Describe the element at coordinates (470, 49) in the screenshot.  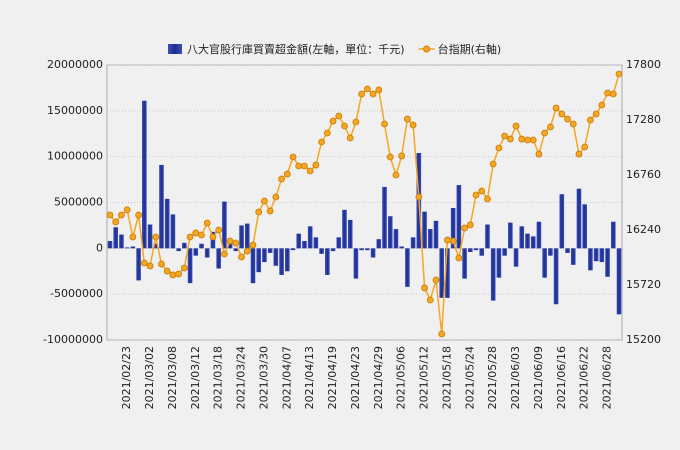
I see `legend-label: 台指期(右軸)` at that location.